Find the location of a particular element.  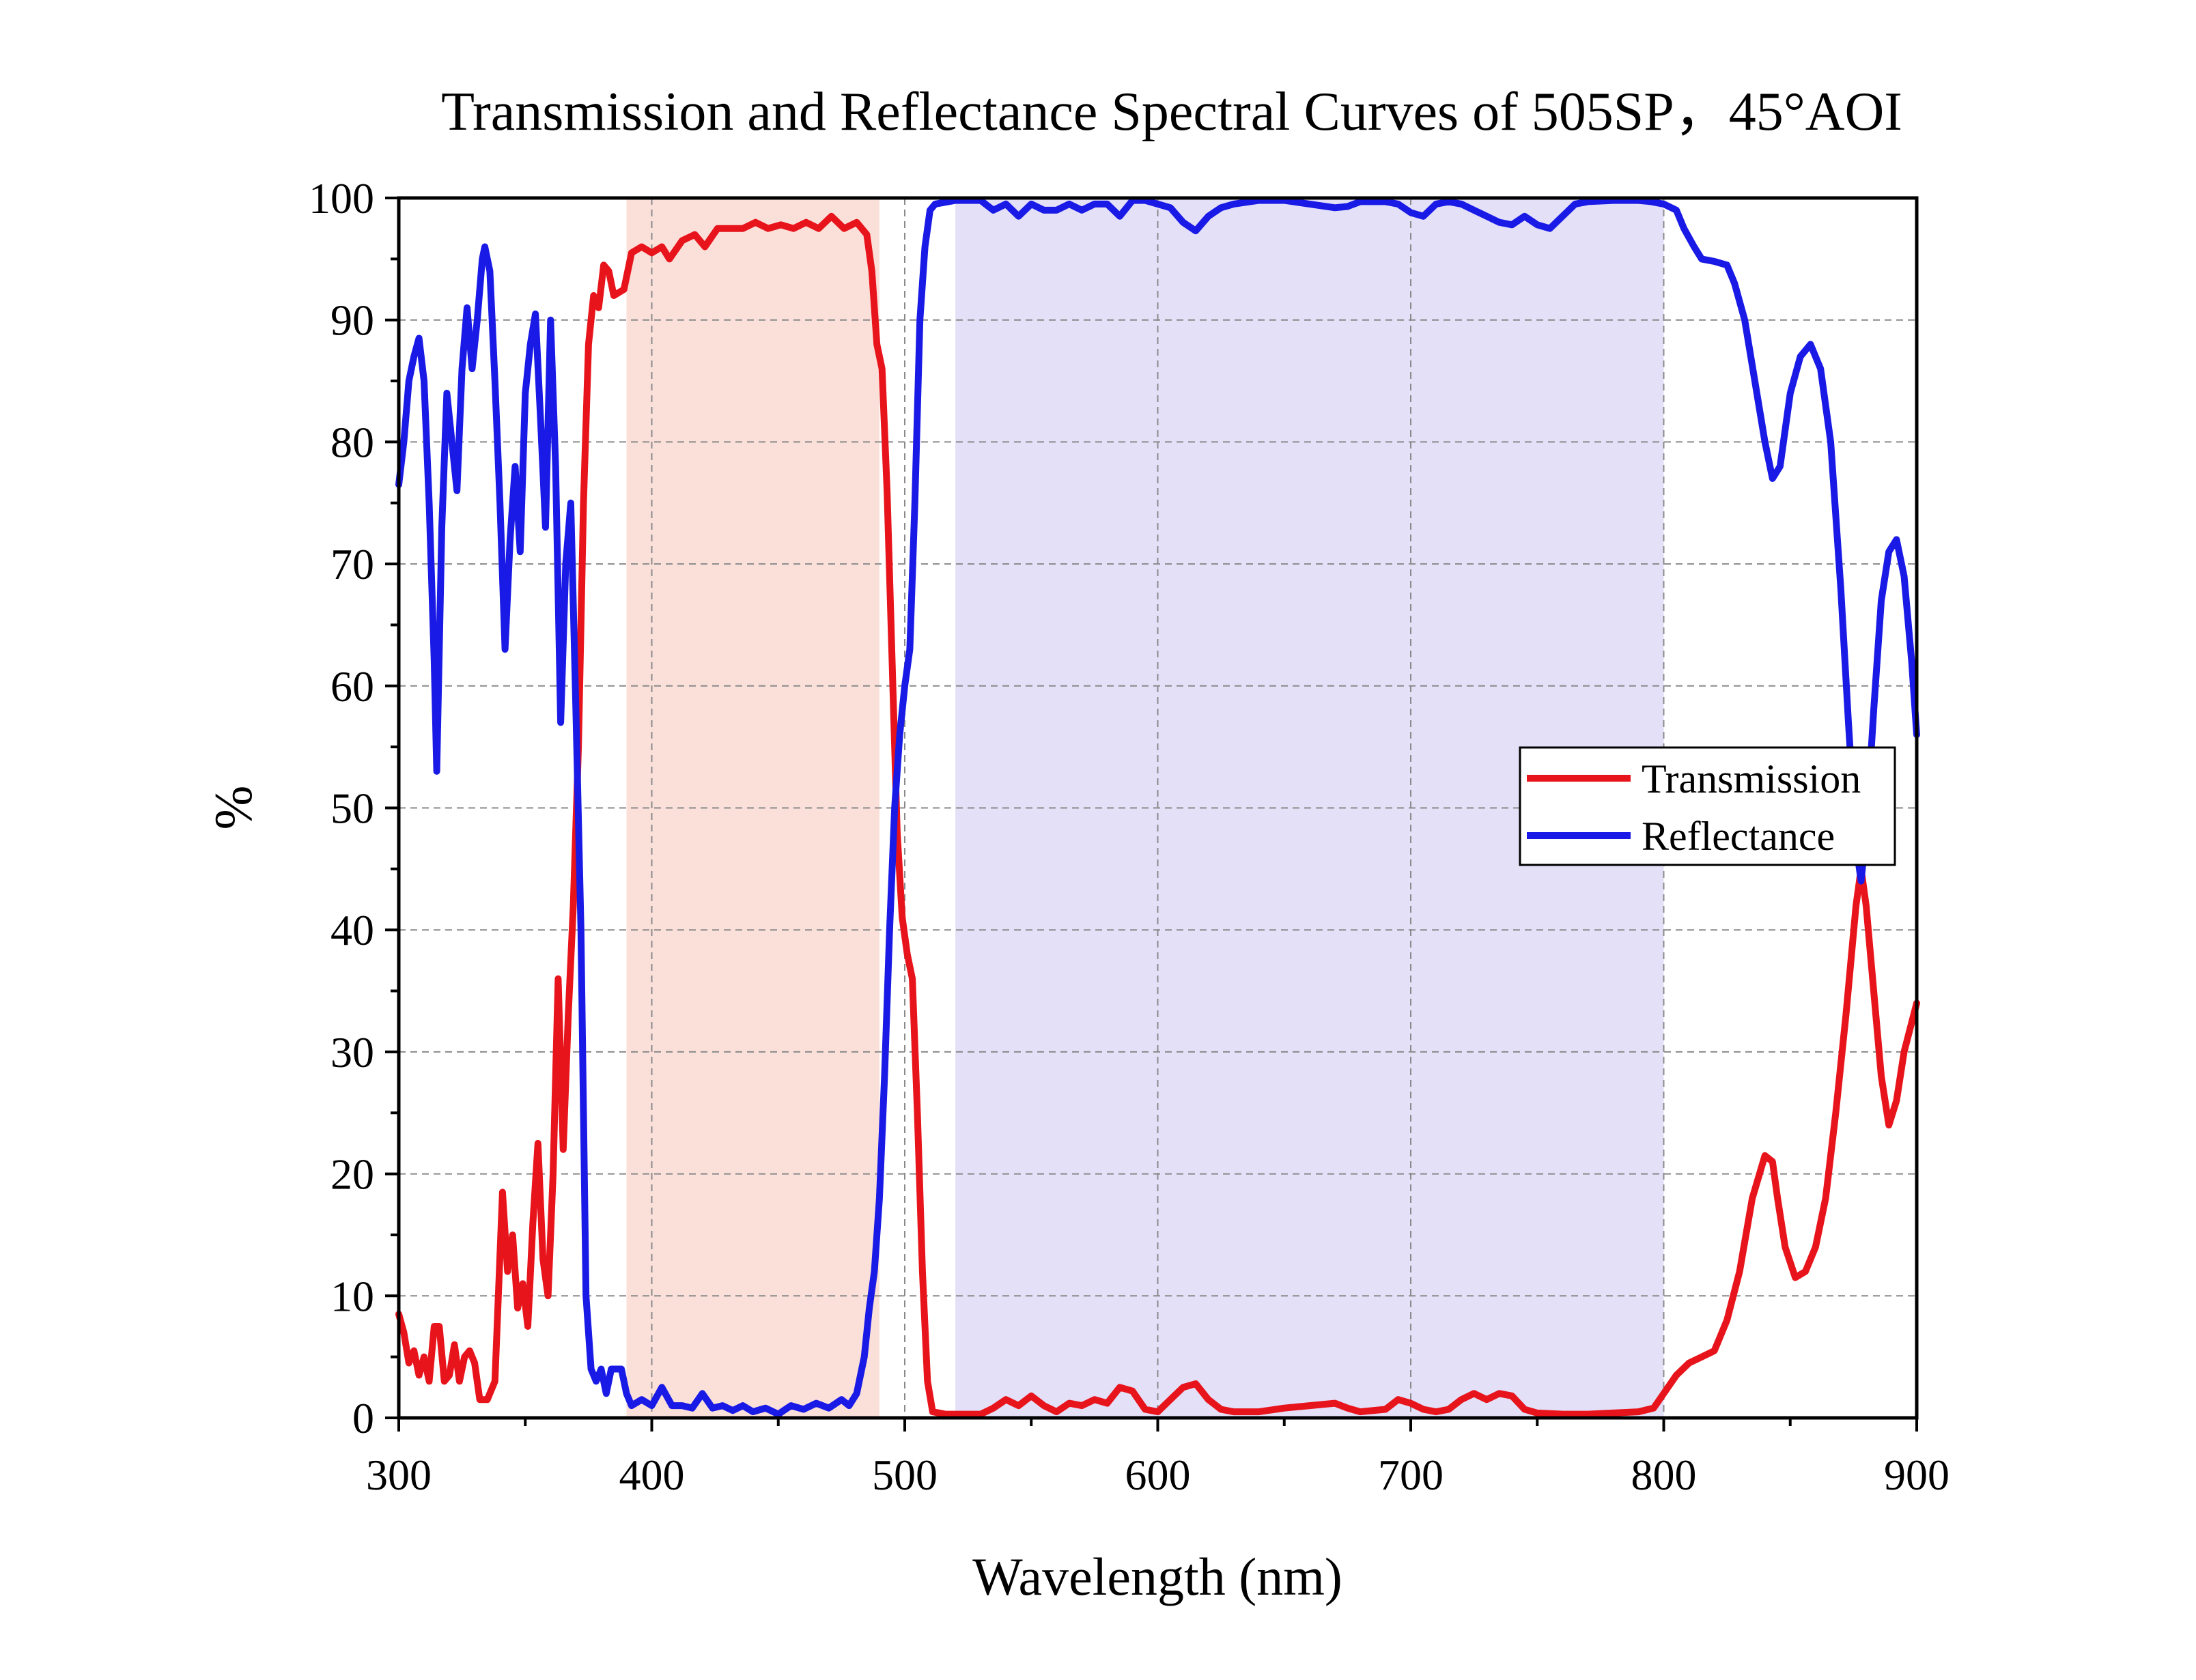

x-tick-label-700: 700 is located at coordinates (1411, 1475).